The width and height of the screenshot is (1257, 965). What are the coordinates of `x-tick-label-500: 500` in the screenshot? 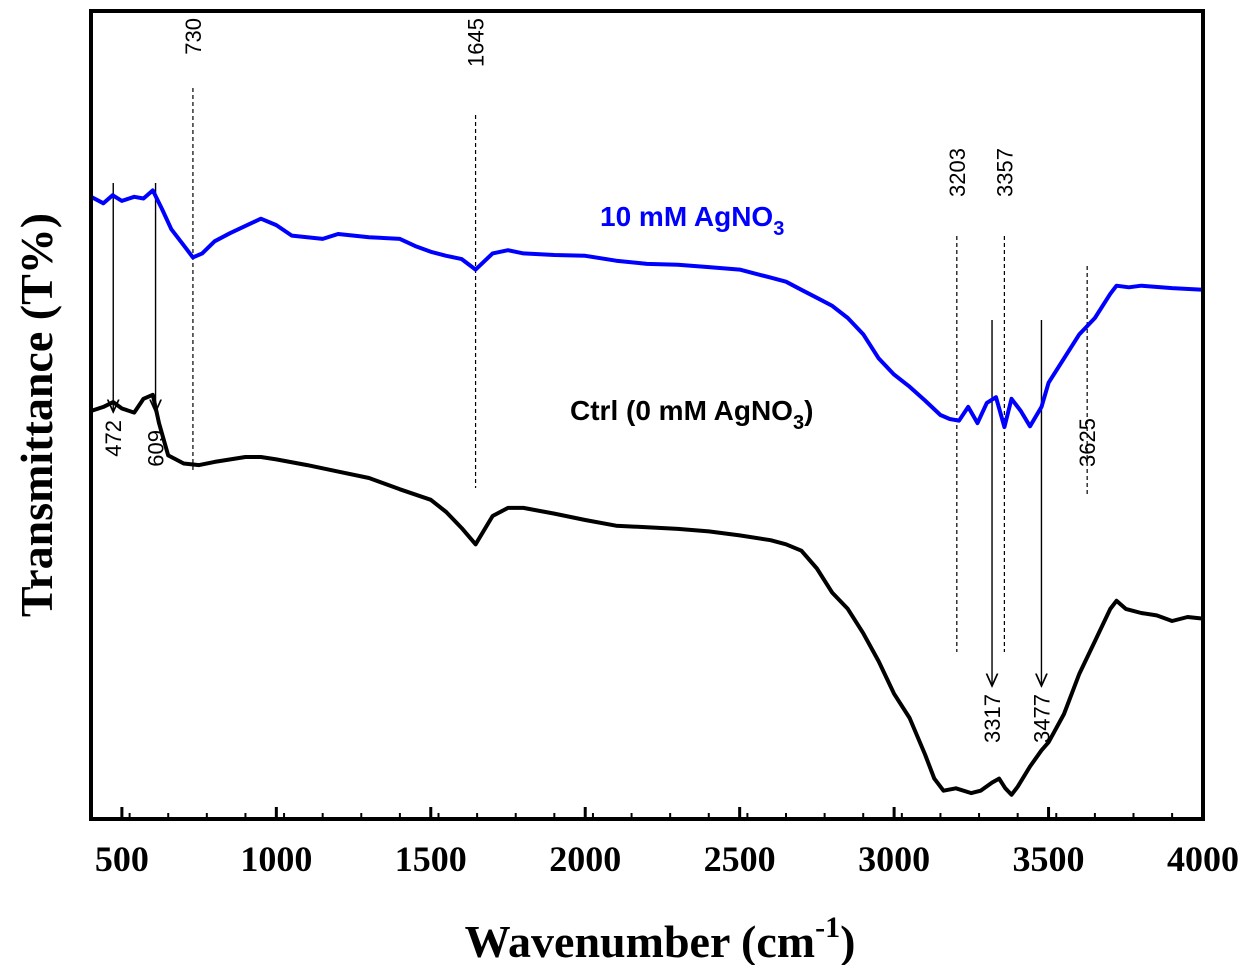 It's located at (122, 859).